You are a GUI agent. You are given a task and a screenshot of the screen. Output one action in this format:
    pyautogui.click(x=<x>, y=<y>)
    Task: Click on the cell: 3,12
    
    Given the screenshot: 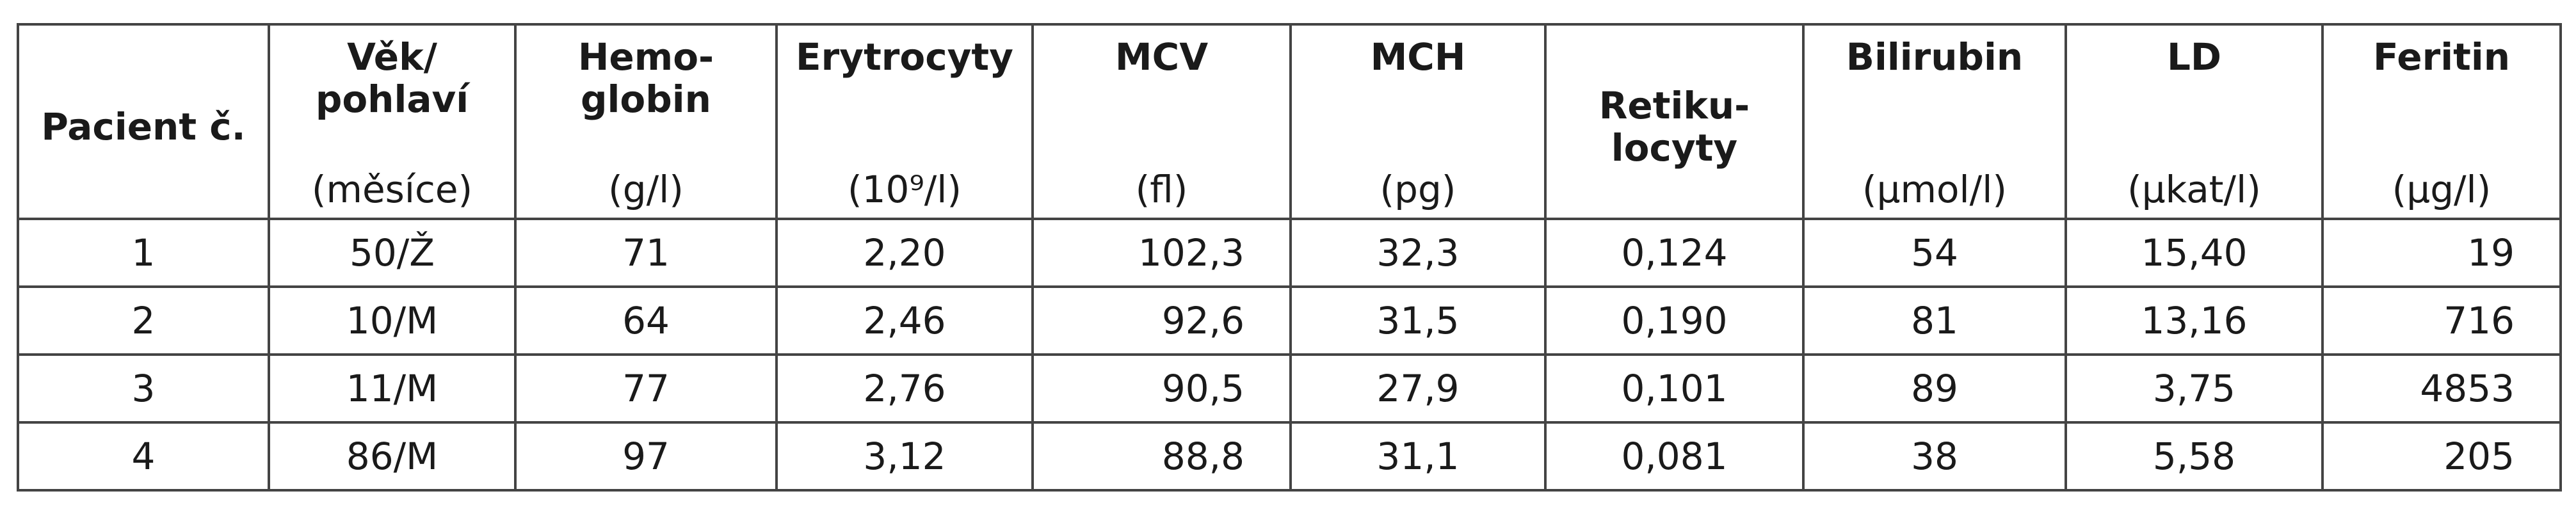 What is the action you would take?
    pyautogui.click(x=904, y=456)
    